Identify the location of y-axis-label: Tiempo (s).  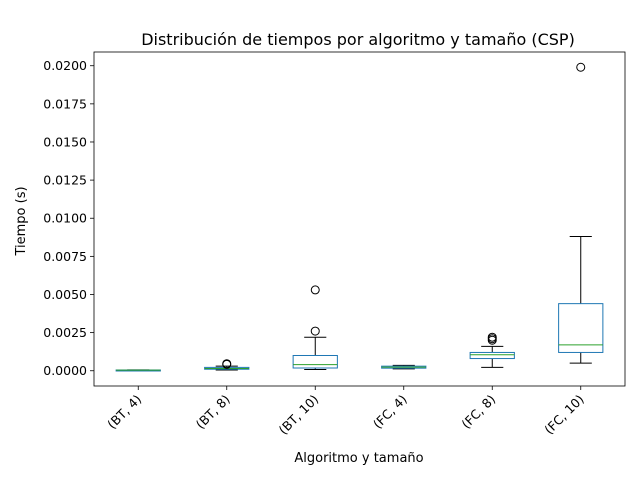
(21, 221).